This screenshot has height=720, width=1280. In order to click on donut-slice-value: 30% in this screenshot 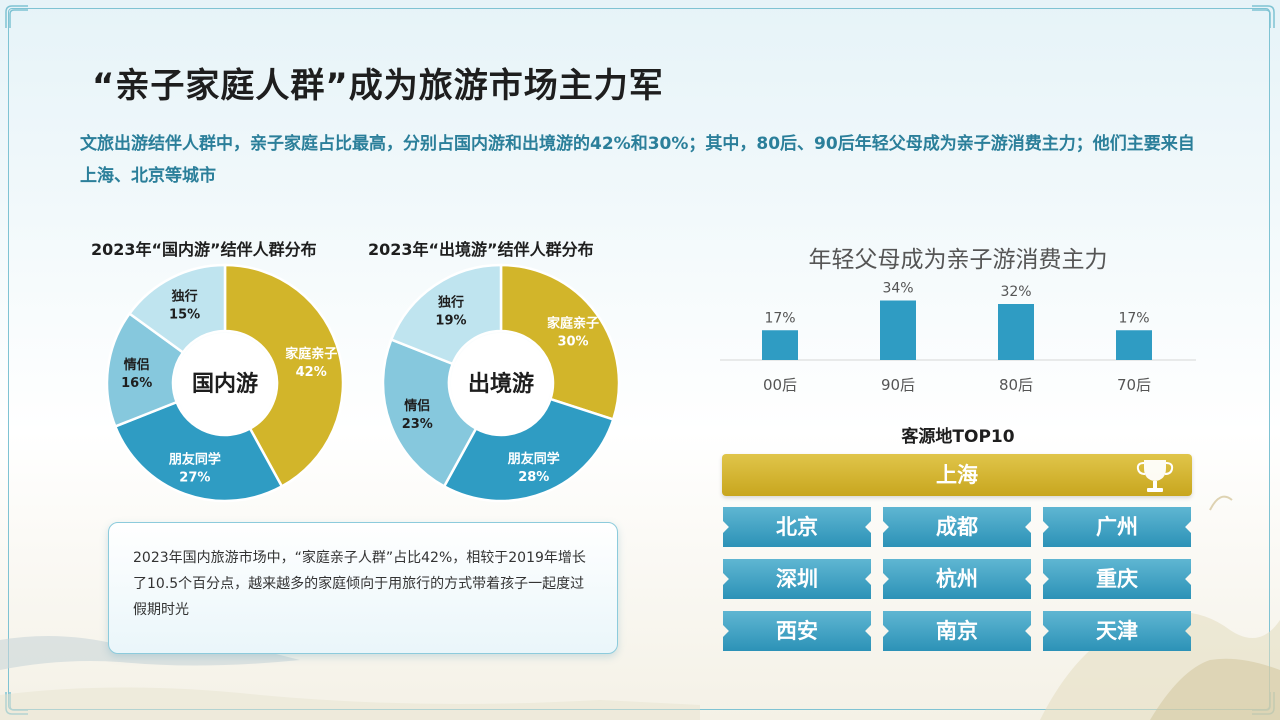, I will do `click(572, 342)`.